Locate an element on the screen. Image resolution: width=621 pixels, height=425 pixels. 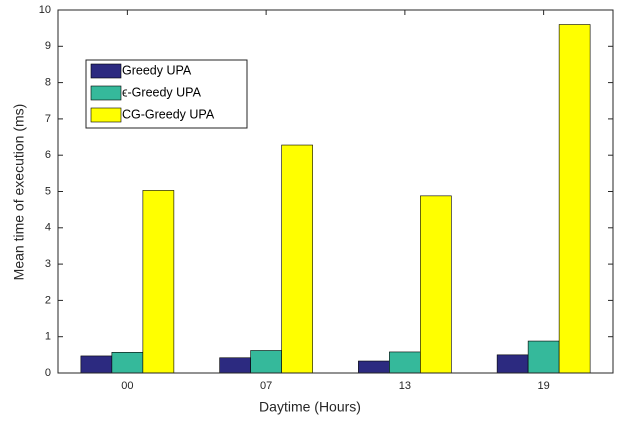
y-tick-label: 7 is located at coordinates (48, 119).